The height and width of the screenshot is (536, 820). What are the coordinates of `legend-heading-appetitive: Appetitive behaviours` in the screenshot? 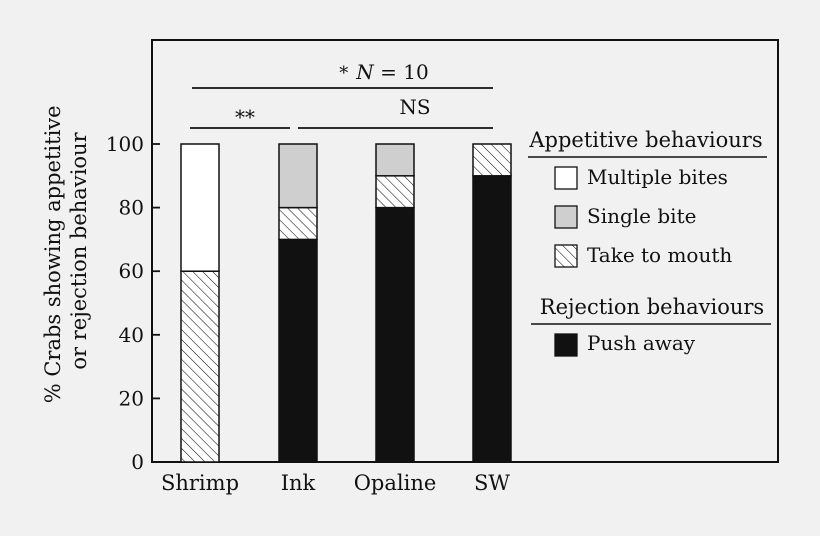 It's located at (645, 140).